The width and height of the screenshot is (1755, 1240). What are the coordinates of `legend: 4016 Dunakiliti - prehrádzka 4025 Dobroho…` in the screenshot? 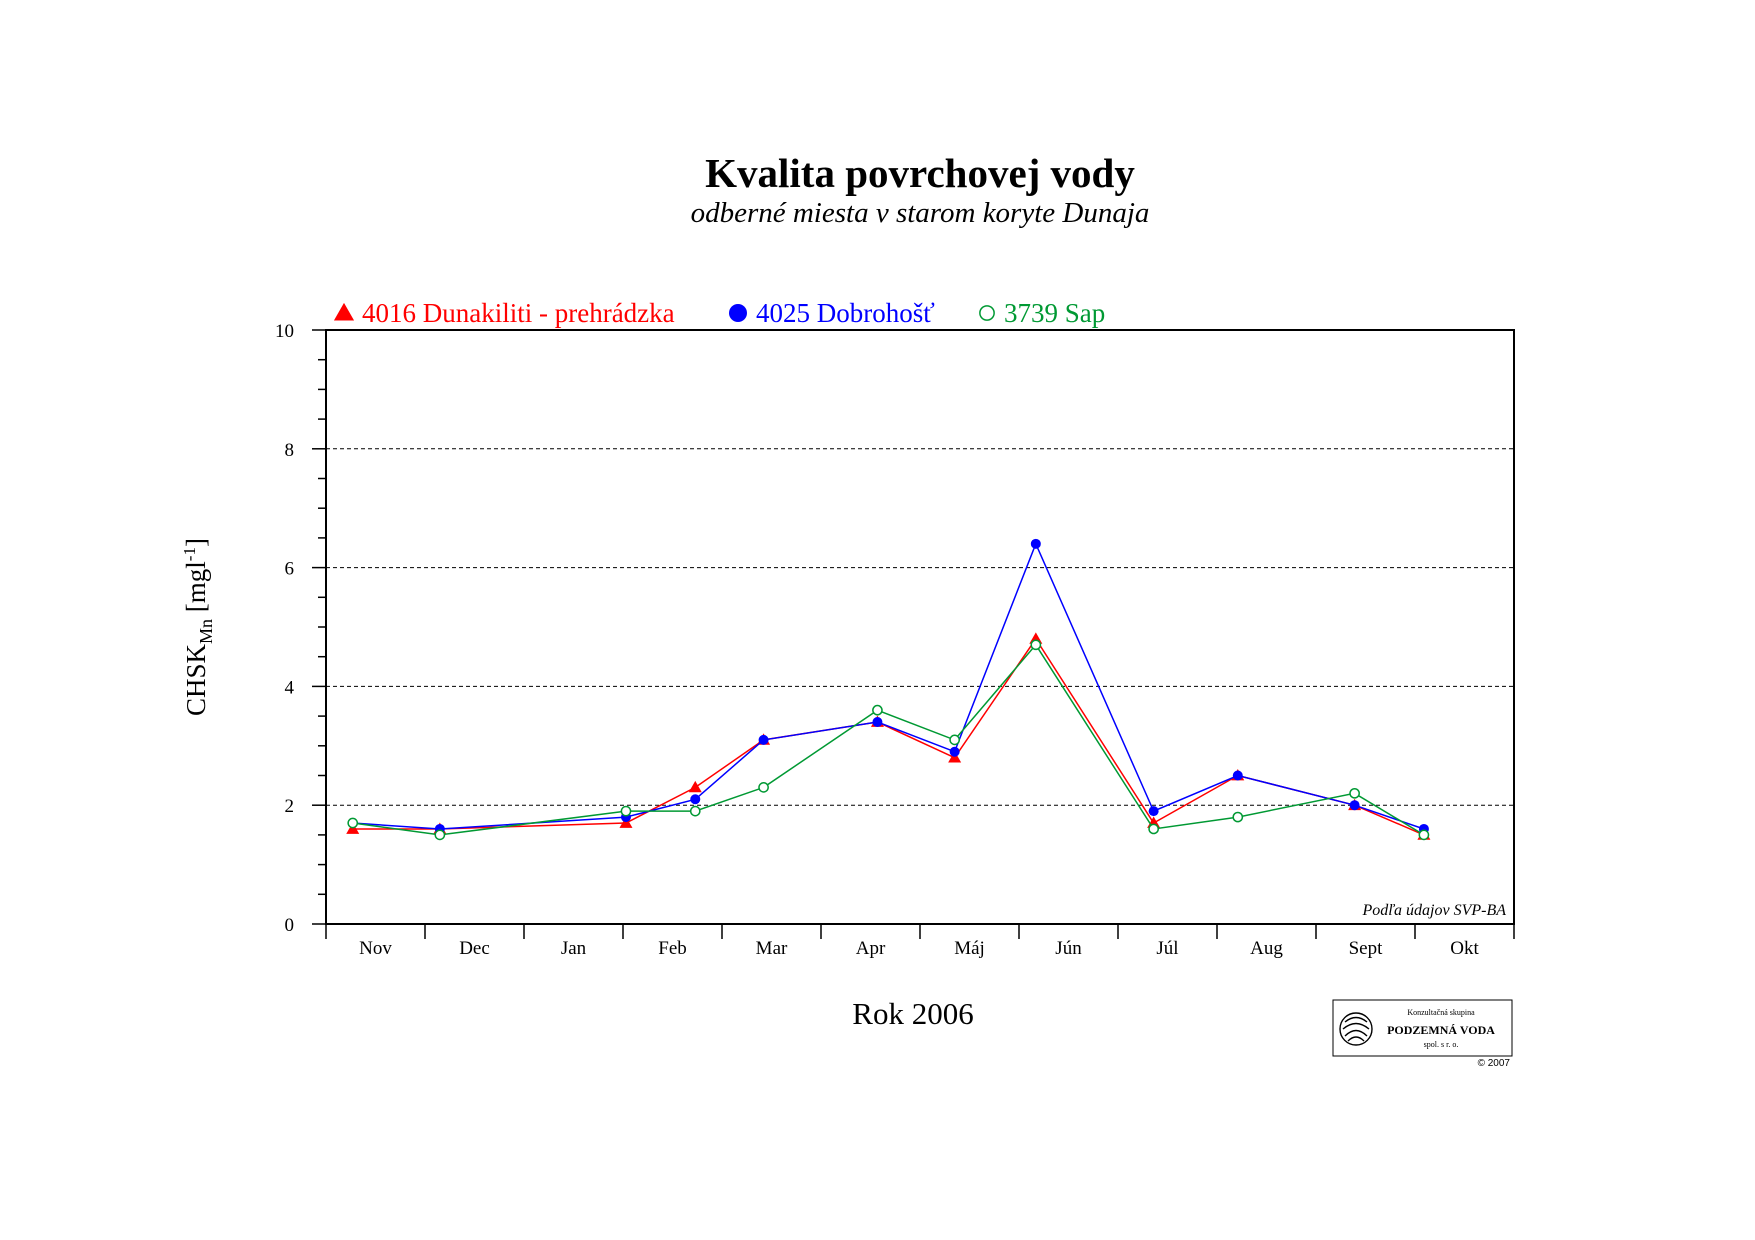 It's located at (719, 313).